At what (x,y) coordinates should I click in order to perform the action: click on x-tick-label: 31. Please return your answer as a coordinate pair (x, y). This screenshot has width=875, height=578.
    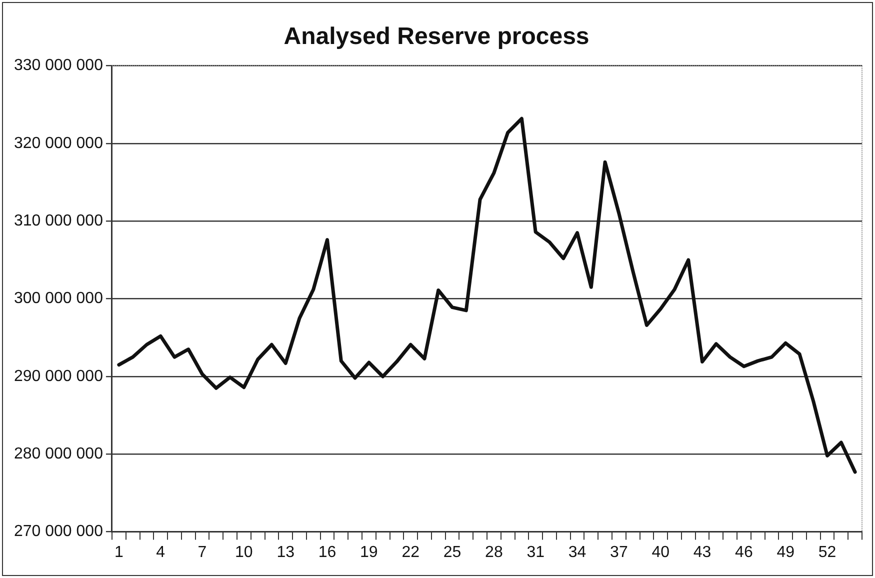
    Looking at the image, I should click on (535, 552).